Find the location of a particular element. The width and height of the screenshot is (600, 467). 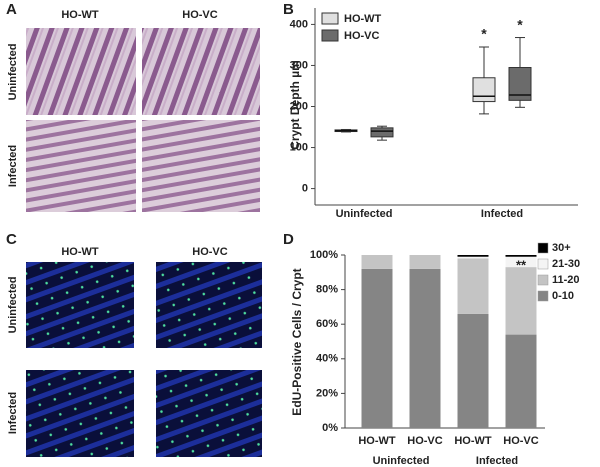

y-tick-label: 300 is located at coordinates (299, 65).